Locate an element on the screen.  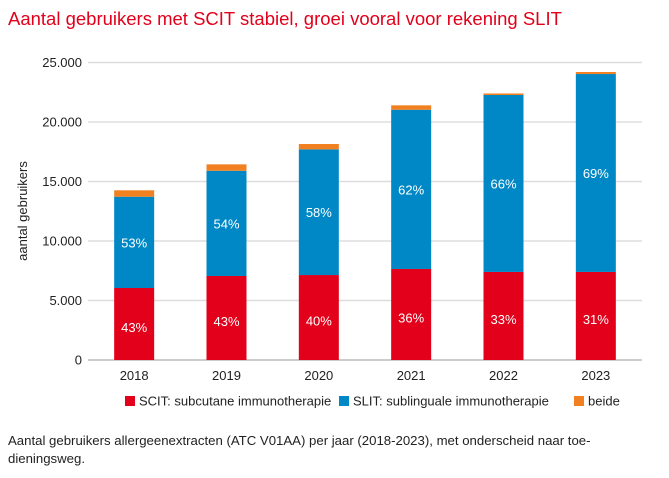
bar-beide-2019 is located at coordinates (226, 167).